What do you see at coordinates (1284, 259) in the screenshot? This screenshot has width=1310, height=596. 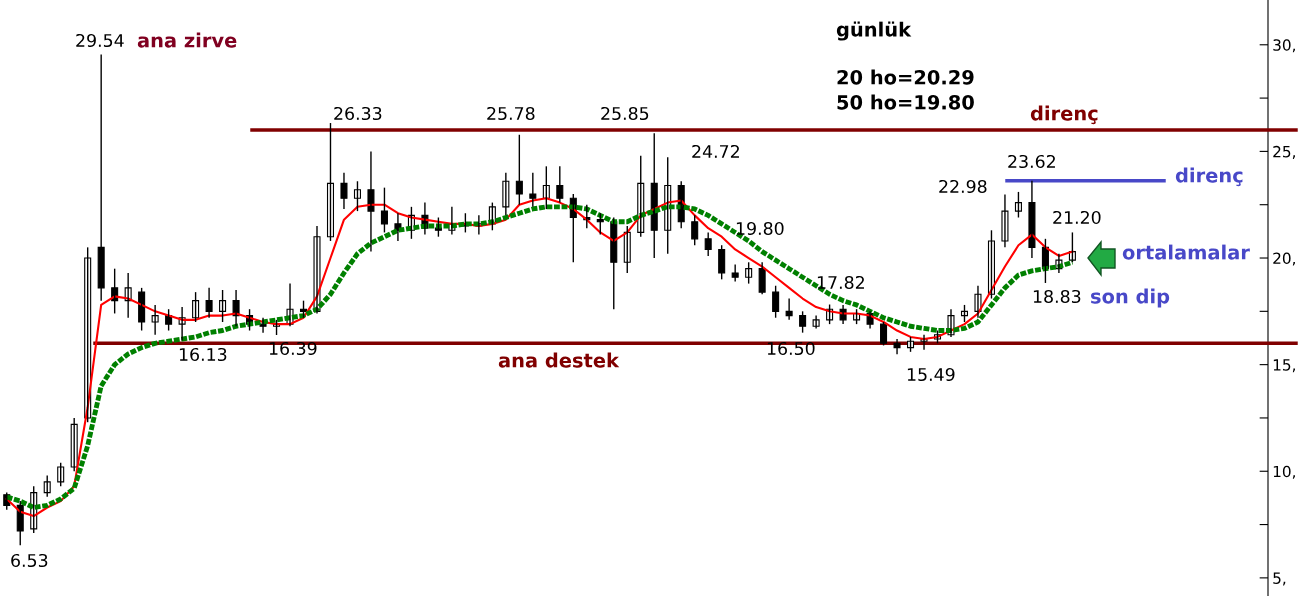 I see `y-tick-label: 20,` at bounding box center [1284, 259].